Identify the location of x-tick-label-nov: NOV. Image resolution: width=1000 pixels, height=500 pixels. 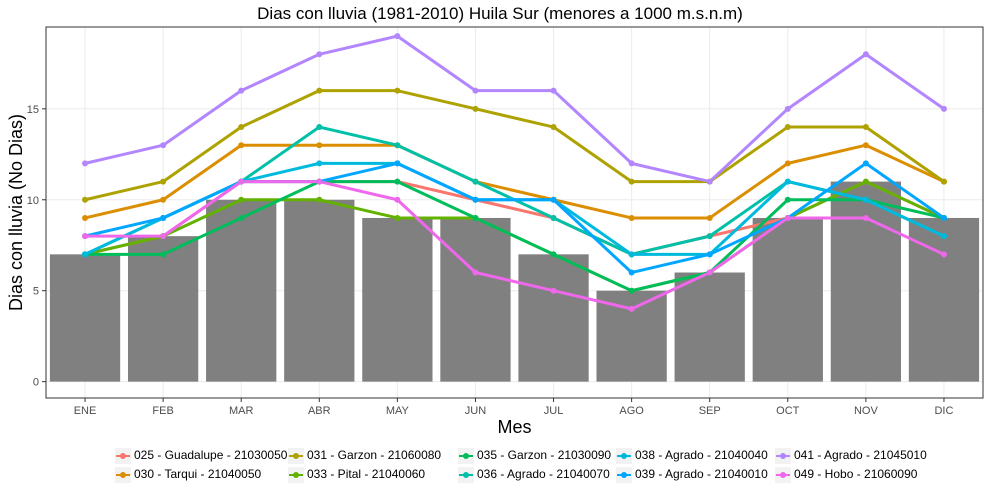
(866, 411).